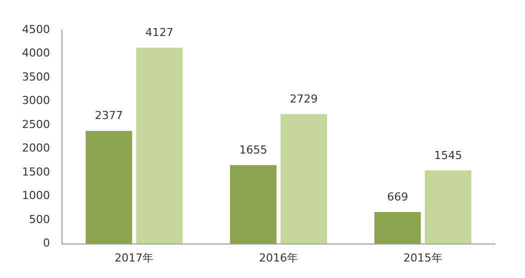 Image resolution: width=525 pixels, height=278 pixels. I want to click on data-label: 4127, so click(159, 33).